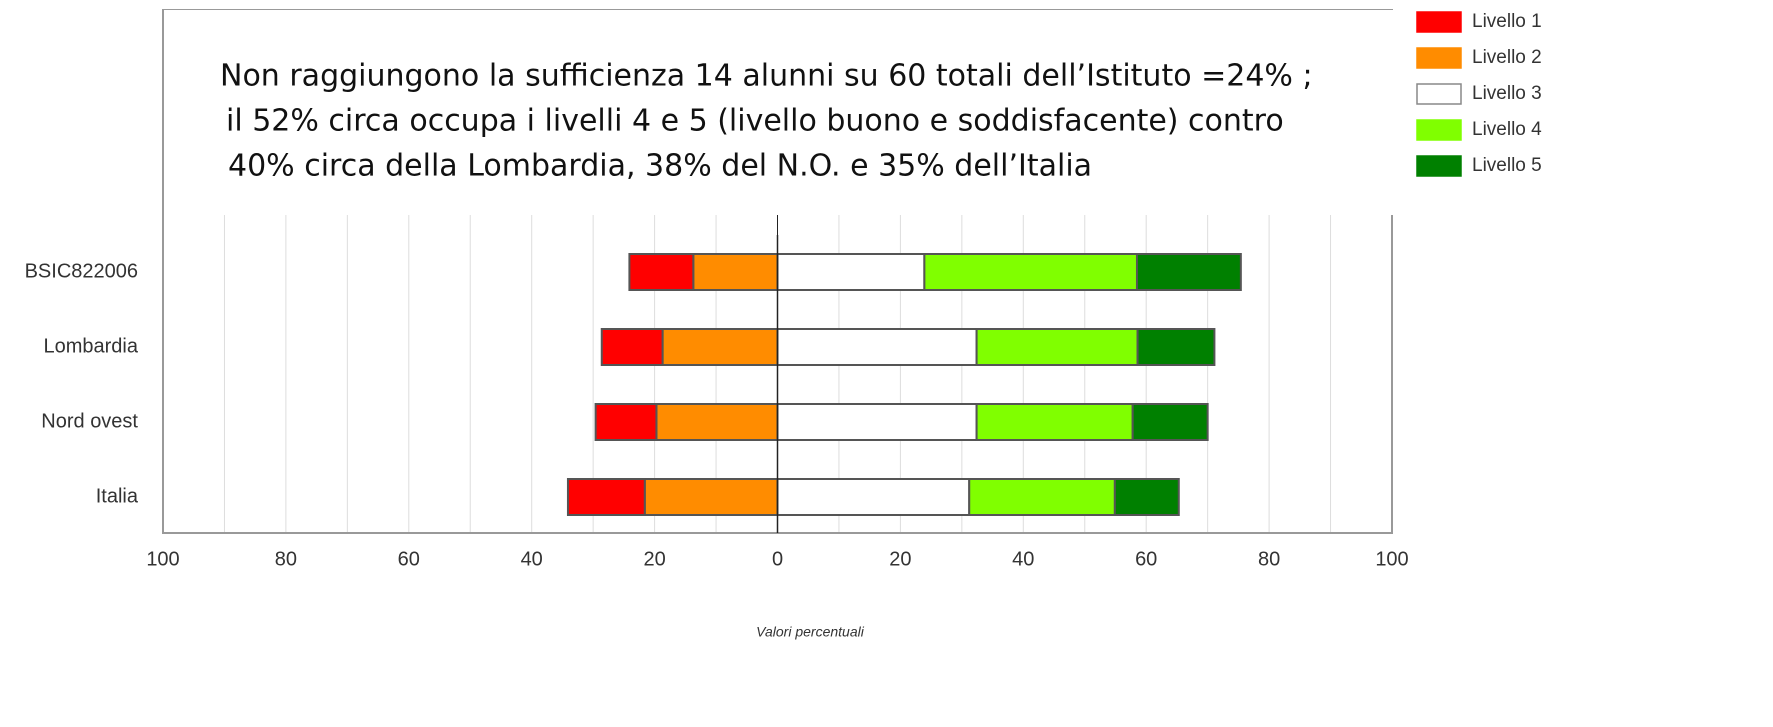 This screenshot has width=1773, height=727. Describe the element at coordinates (89, 421) in the screenshot. I see `y-tick-label: Nord ovest` at that location.